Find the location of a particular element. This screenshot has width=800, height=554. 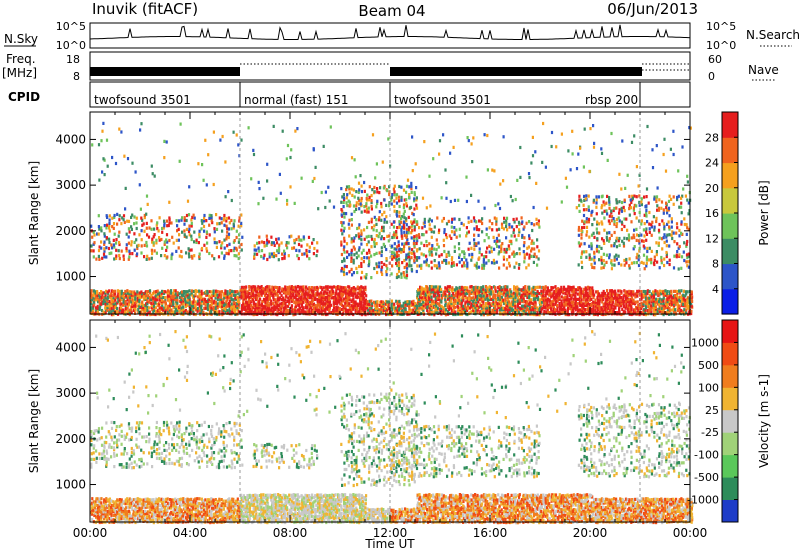

freq-unit: [MHz] is located at coordinates (19, 73).